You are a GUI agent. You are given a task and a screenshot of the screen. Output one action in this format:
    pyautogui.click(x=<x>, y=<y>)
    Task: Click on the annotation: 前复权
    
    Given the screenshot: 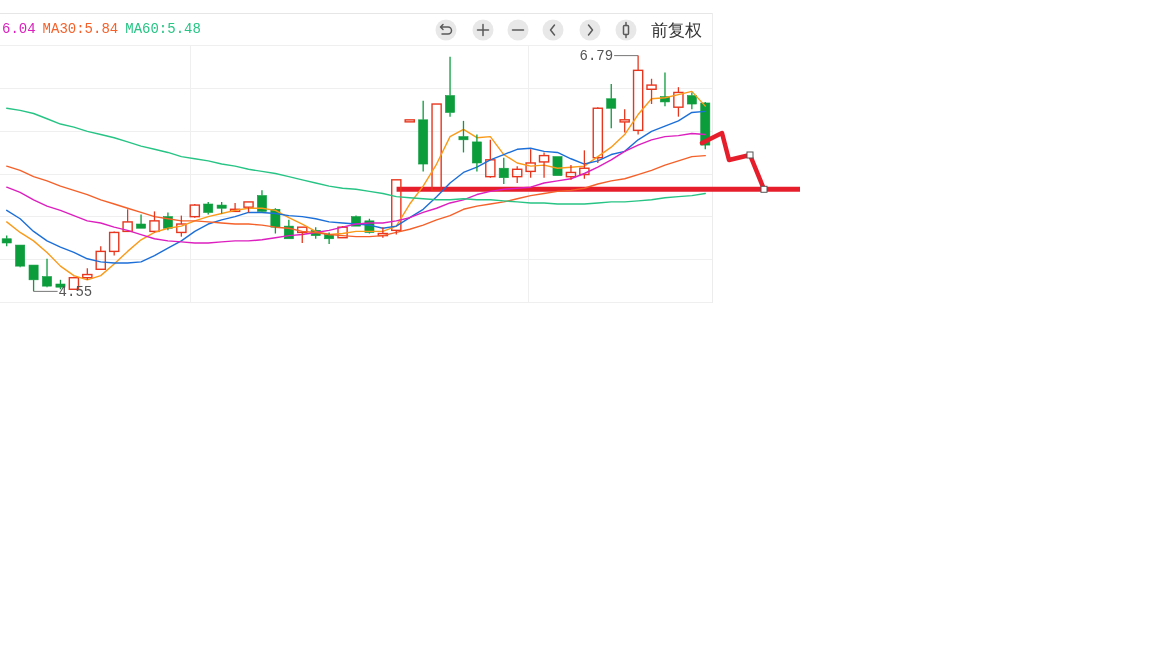 What is the action you would take?
    pyautogui.click(x=676, y=30)
    